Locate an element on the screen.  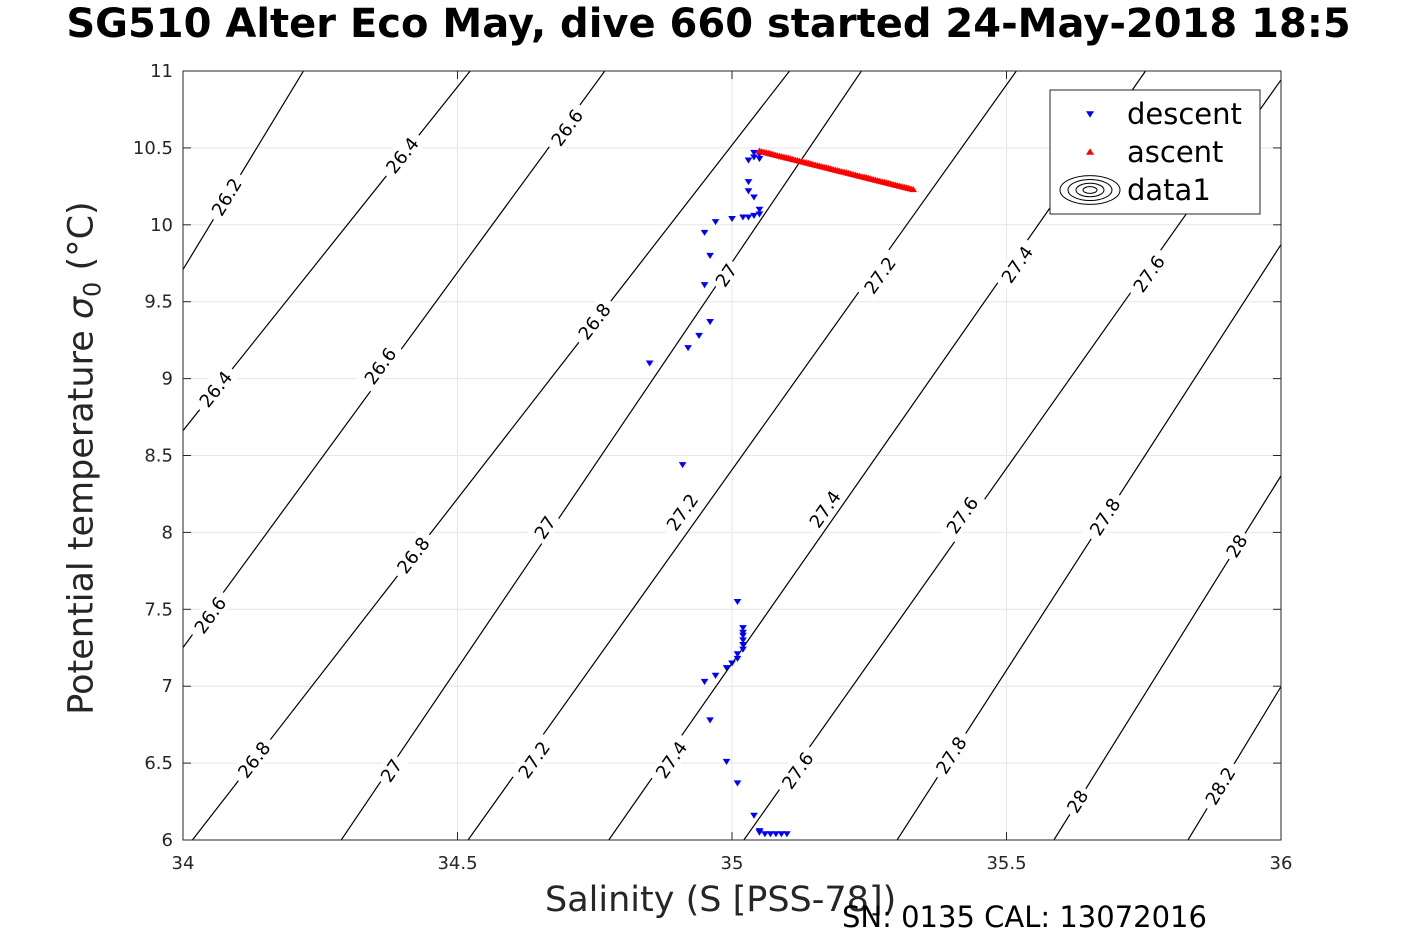
y-tick-label: 6 is located at coordinates (167, 840).